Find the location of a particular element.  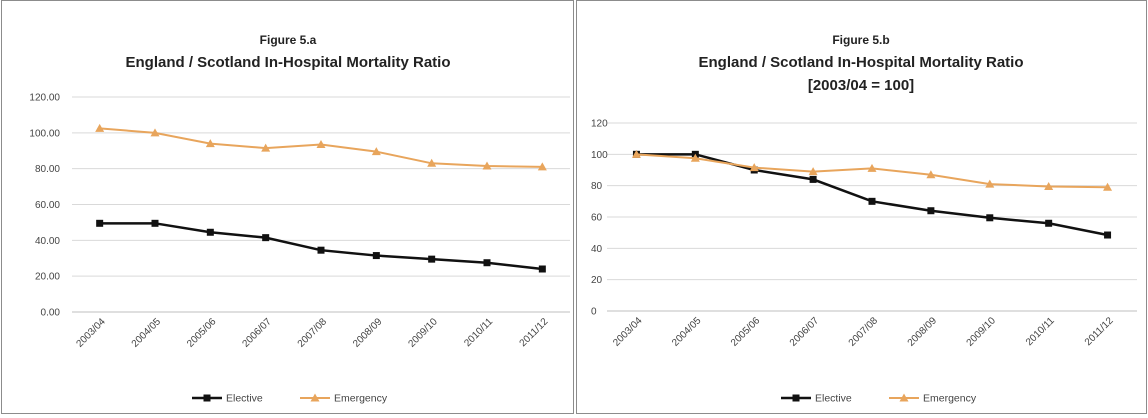

fig5b-subtitle: [2003/04 = 100] is located at coordinates (861, 85).